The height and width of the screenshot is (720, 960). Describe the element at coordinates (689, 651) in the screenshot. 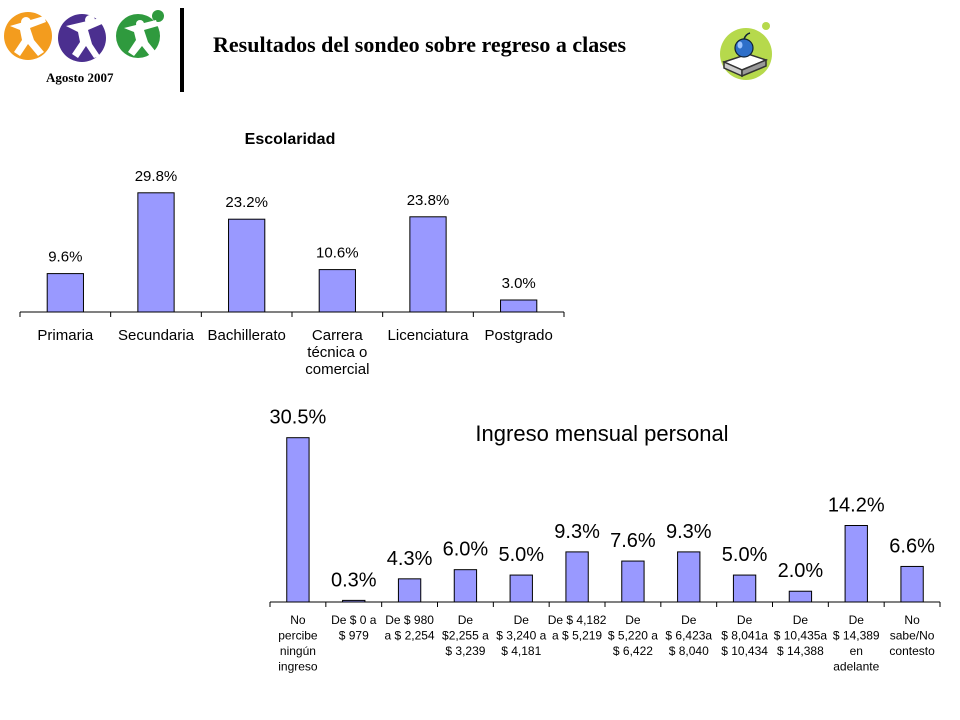

I see `category-label-line: $ 8,040` at that location.